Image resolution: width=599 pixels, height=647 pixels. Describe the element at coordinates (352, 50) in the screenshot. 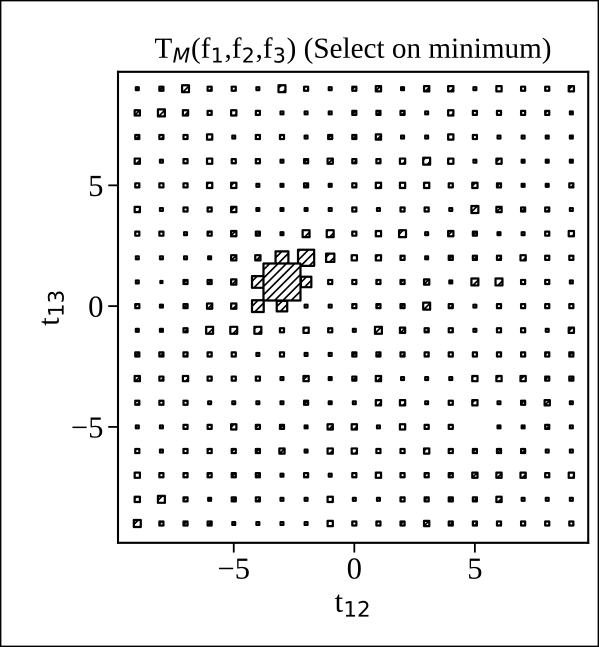

I see `chart-title: T$_{M}$(f$_{1}$,f$_{2}$,f$_{3}$) (Select on minimum)` at that location.